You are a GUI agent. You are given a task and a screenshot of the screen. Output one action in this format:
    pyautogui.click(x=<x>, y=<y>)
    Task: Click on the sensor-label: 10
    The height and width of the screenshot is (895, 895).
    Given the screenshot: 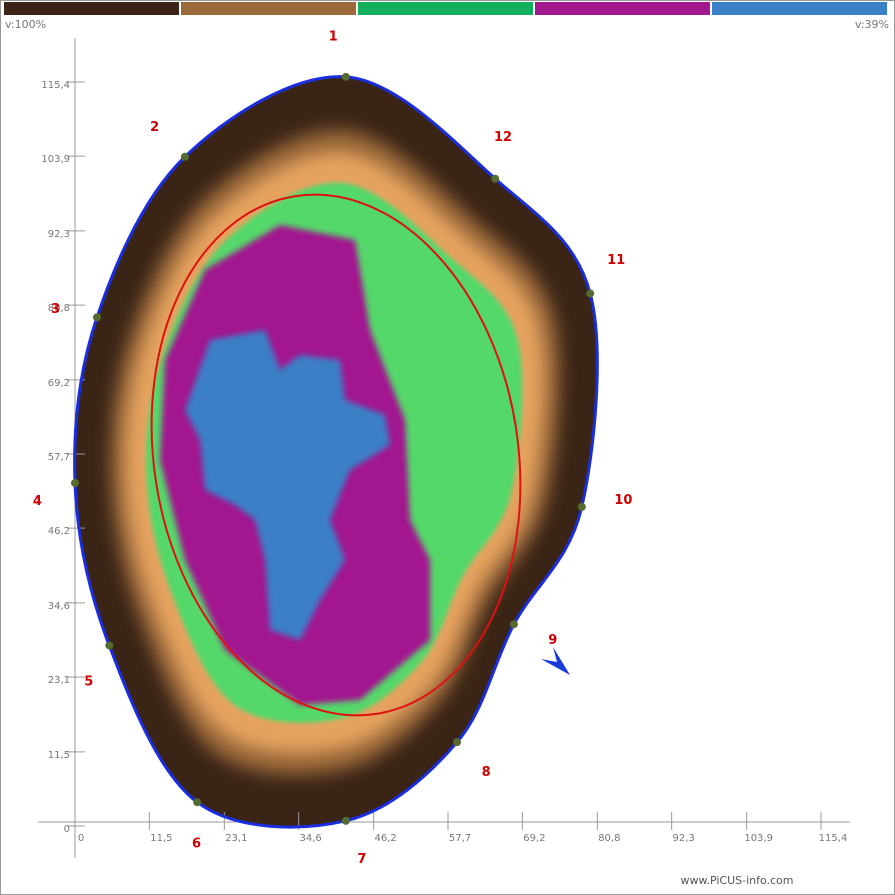 What is the action you would take?
    pyautogui.click(x=623, y=500)
    